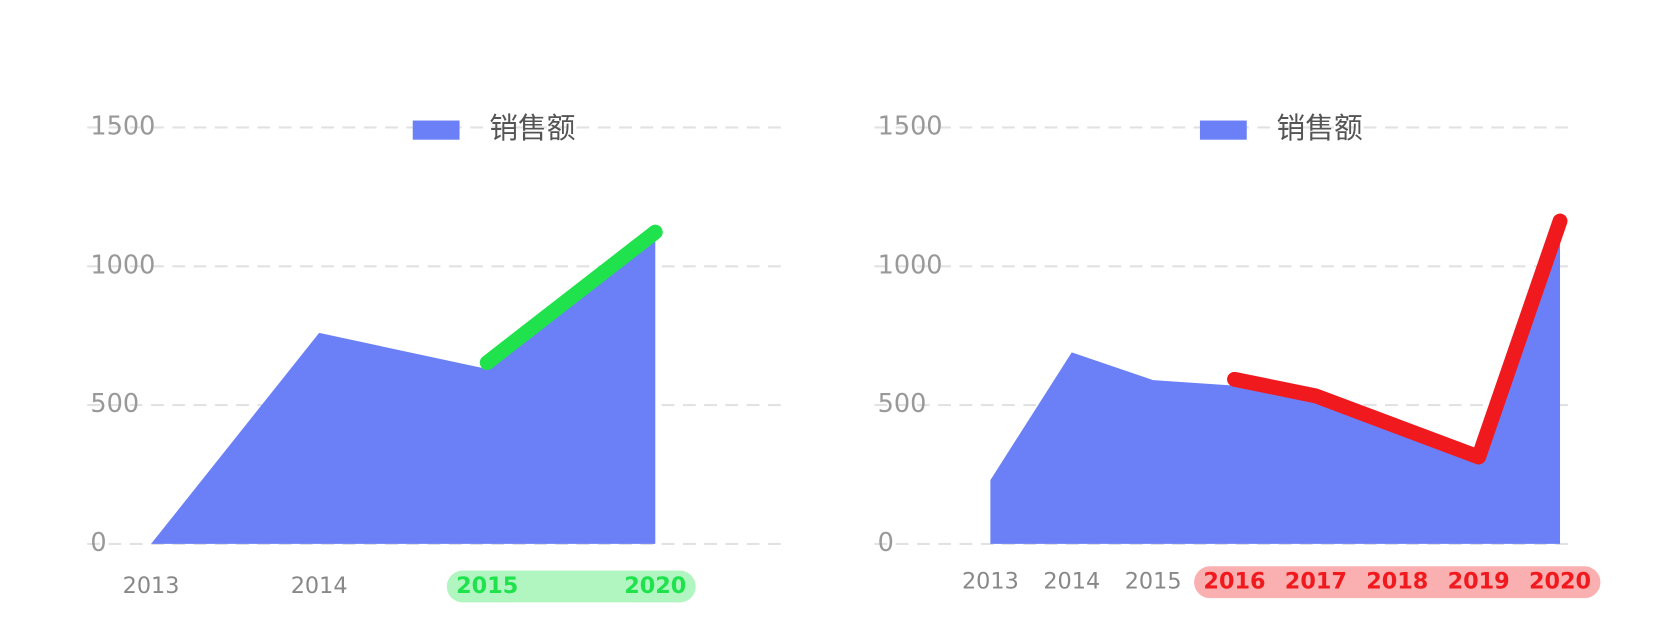  I want to click on area, so click(403, 391).